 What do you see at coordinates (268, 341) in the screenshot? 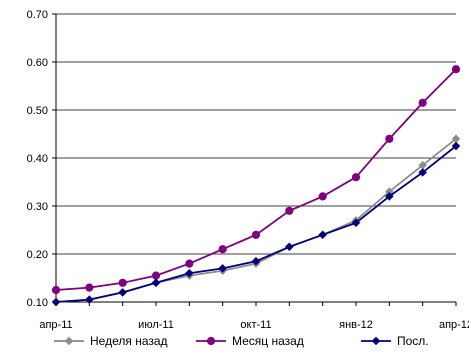
I see `legend-label: Месяц назад` at bounding box center [268, 341].